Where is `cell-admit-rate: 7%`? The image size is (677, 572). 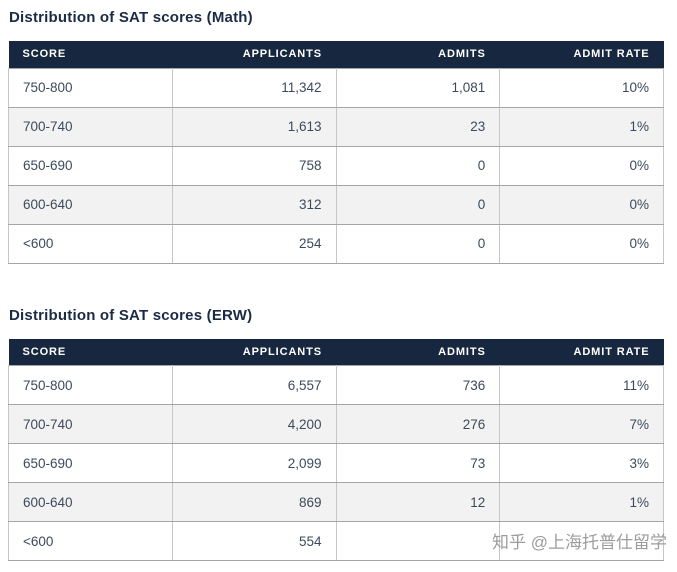
cell-admit-rate: 7% is located at coordinates (581, 424).